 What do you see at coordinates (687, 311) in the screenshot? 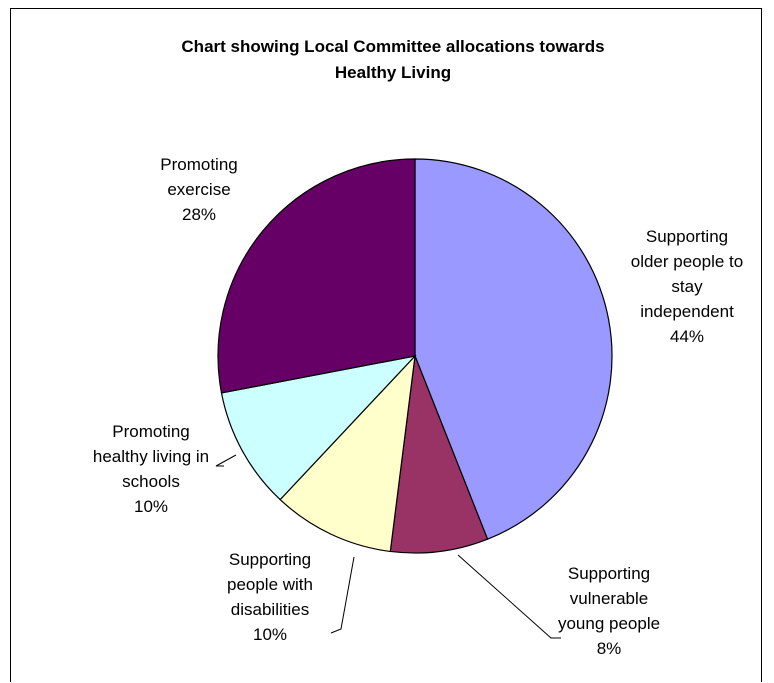
I see `slice-1-label-line-4: independent` at bounding box center [687, 311].